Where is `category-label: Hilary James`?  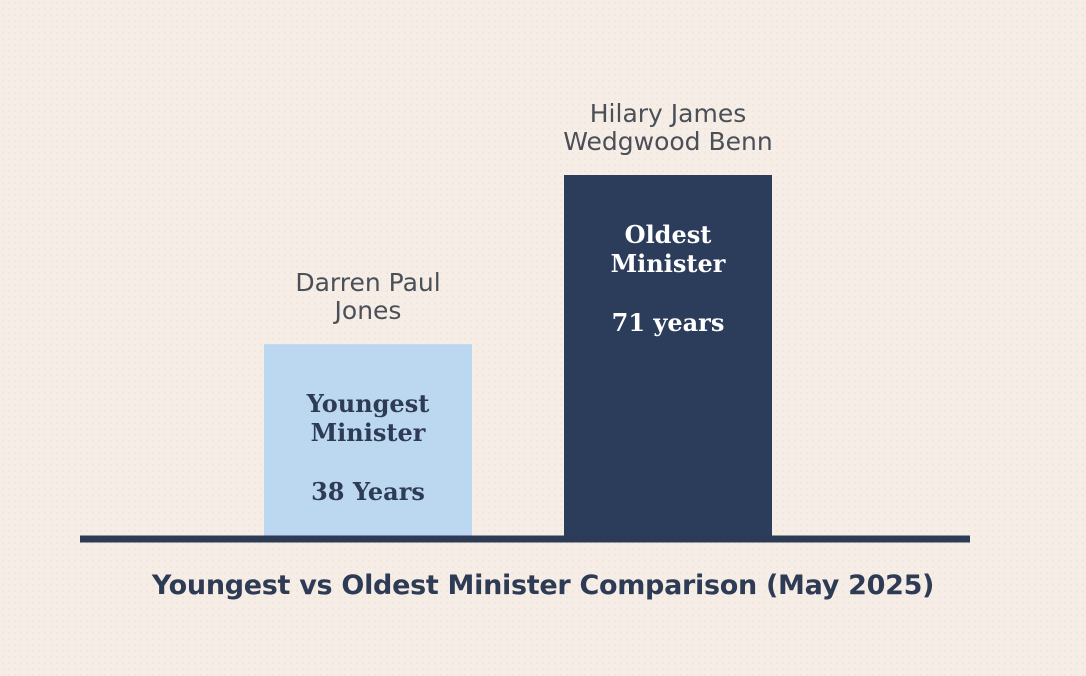 category-label: Hilary James is located at coordinates (668, 113).